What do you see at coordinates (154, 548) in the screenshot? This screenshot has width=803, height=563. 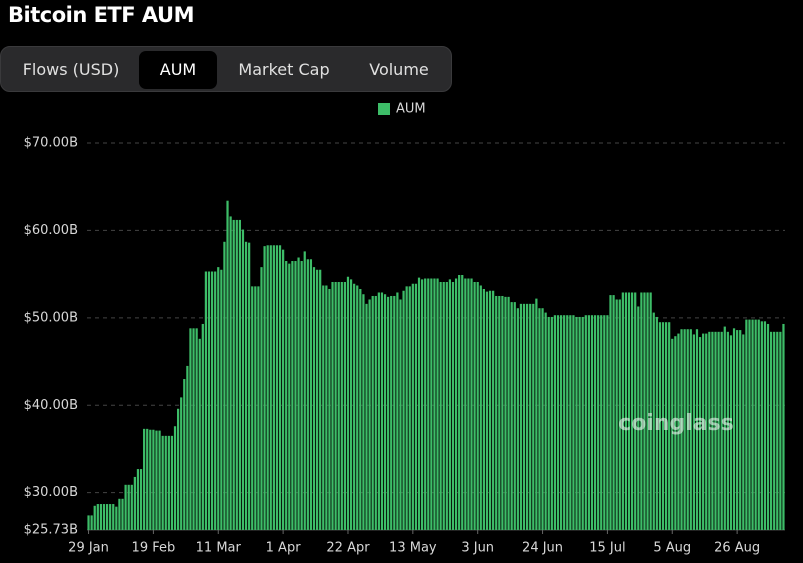 I see `x-tick-label: 19 Feb` at bounding box center [154, 548].